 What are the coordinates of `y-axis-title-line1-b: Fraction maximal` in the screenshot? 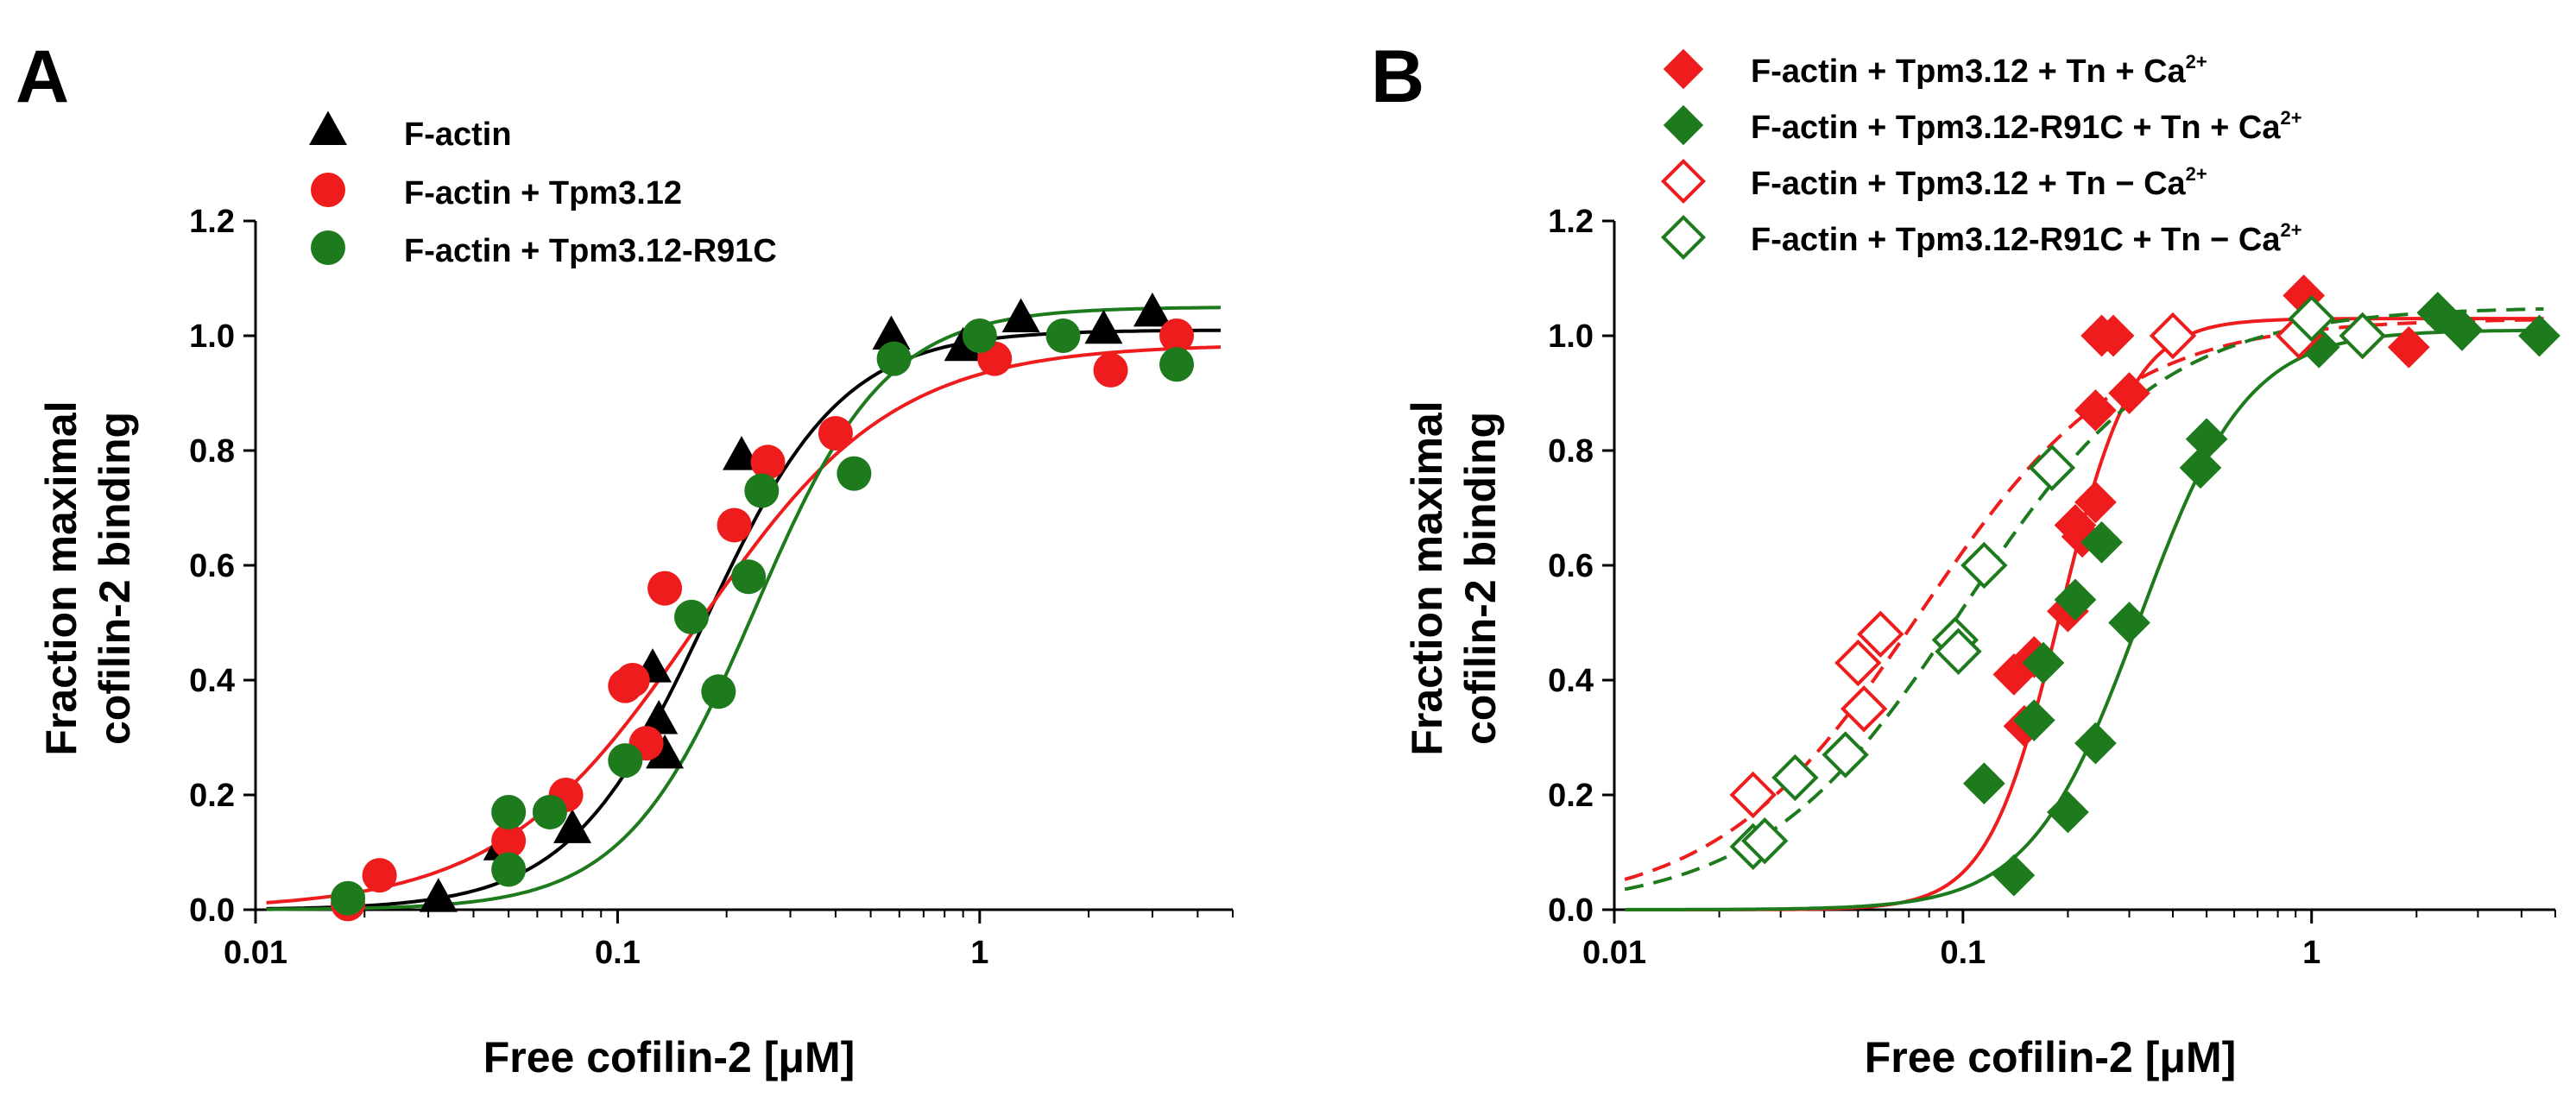 It's located at (1427, 577).